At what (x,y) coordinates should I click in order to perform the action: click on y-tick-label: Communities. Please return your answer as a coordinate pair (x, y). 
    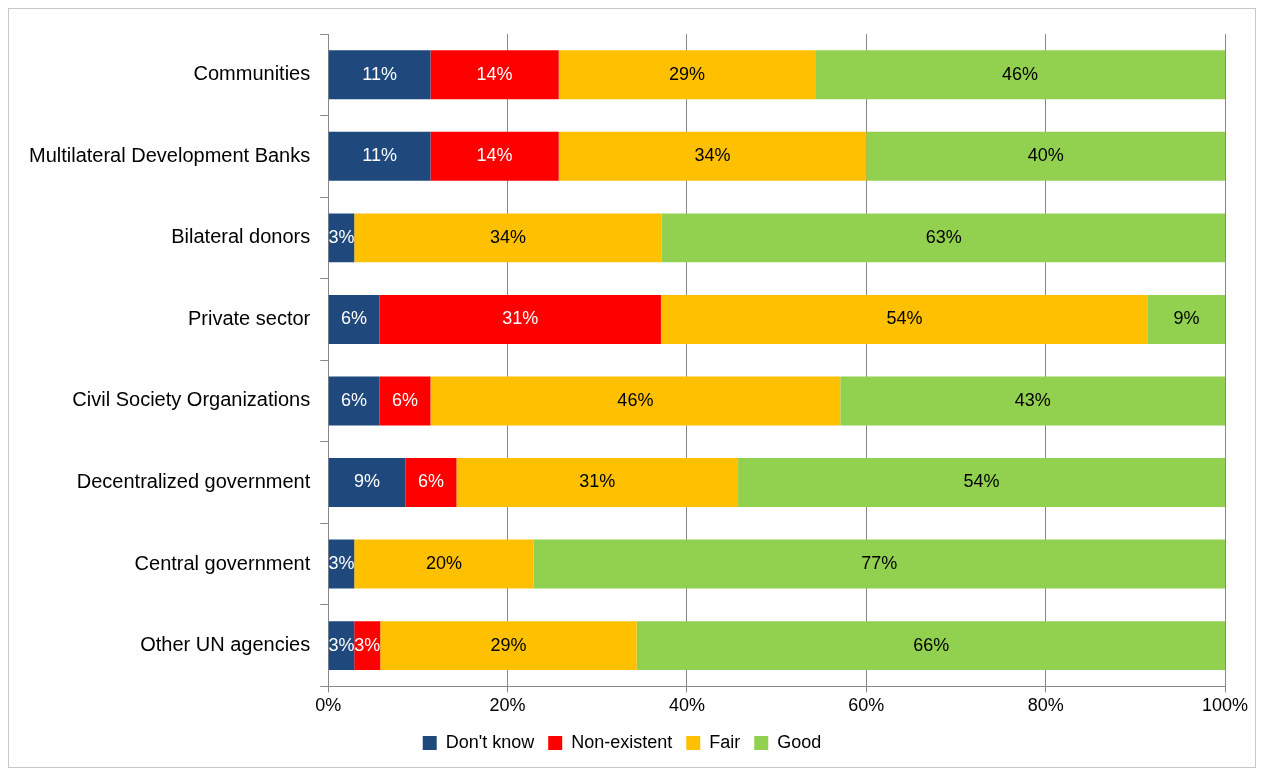
    Looking at the image, I should click on (252, 73).